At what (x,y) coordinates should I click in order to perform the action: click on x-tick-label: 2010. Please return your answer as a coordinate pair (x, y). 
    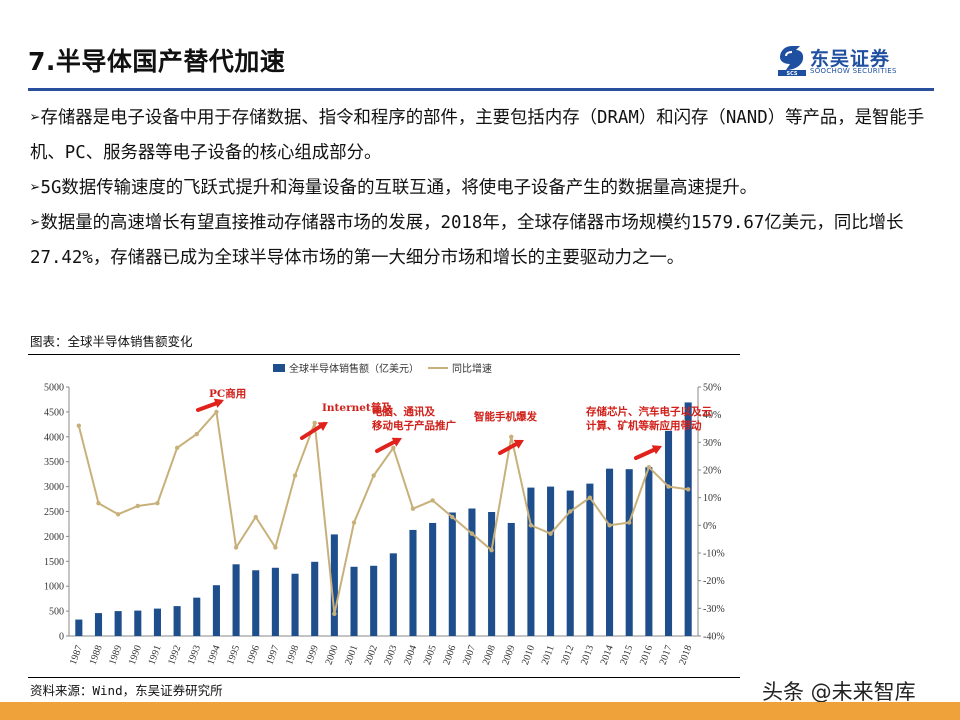
    Looking at the image, I should click on (528, 655).